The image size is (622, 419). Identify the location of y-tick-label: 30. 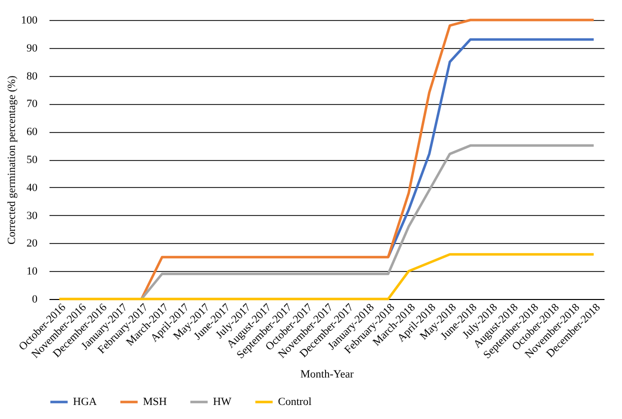
(32, 216).